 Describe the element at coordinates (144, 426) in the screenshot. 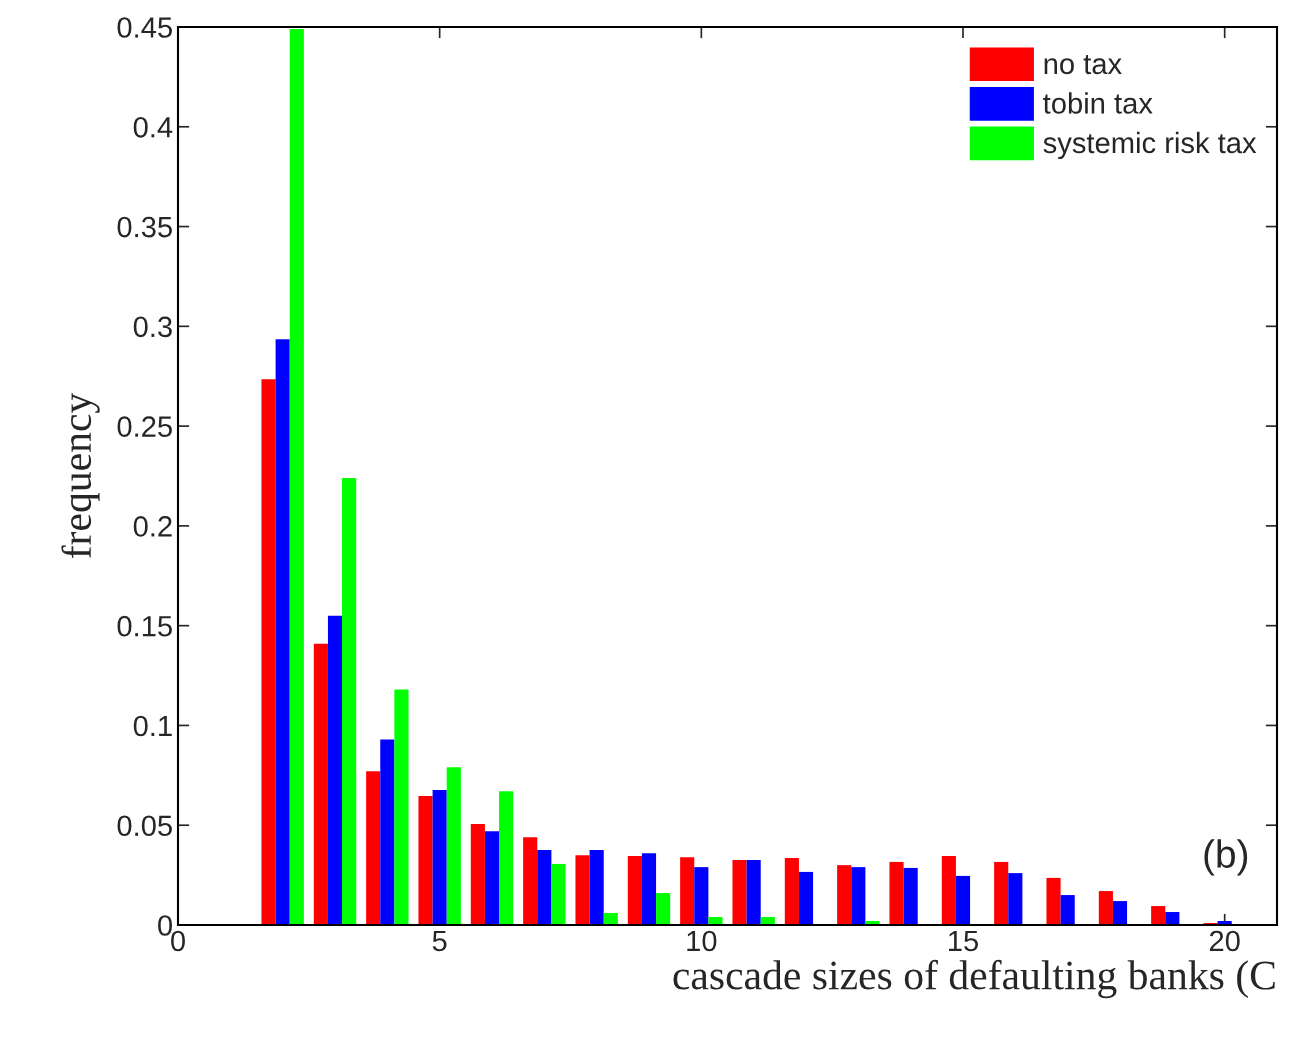

I see `y-tick-label: 0.25` at that location.